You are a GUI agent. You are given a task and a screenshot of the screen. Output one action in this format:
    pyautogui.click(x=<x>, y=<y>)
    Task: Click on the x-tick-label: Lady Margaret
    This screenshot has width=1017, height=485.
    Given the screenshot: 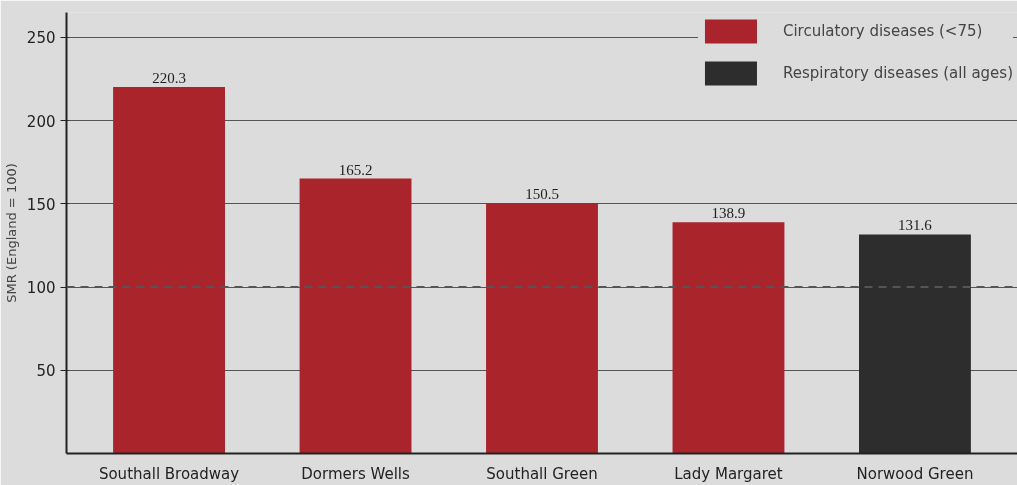 What is the action you would take?
    pyautogui.click(x=728, y=473)
    